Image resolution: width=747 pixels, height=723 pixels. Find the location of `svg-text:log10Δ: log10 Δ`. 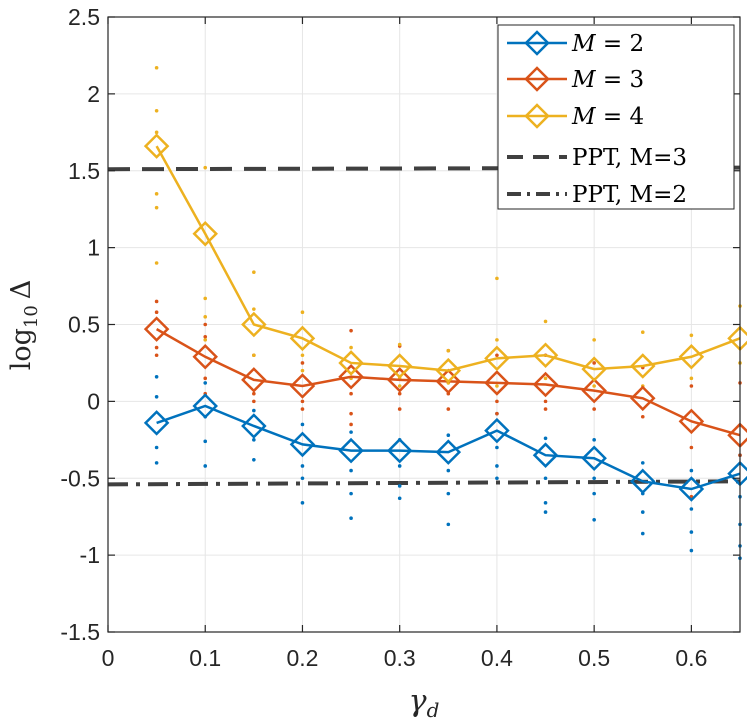

svg-text:log10Δ: log10 Δ is located at coordinates (24, 325).